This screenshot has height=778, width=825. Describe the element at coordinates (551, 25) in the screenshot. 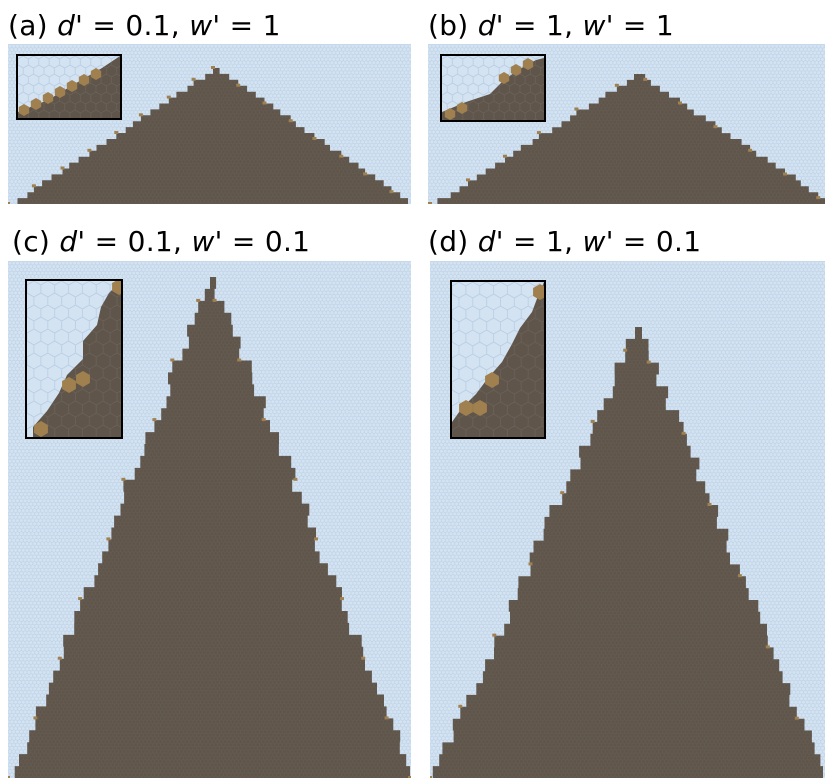

I see `panel-b-label: (b) d' = 1, w' = 1` at that location.